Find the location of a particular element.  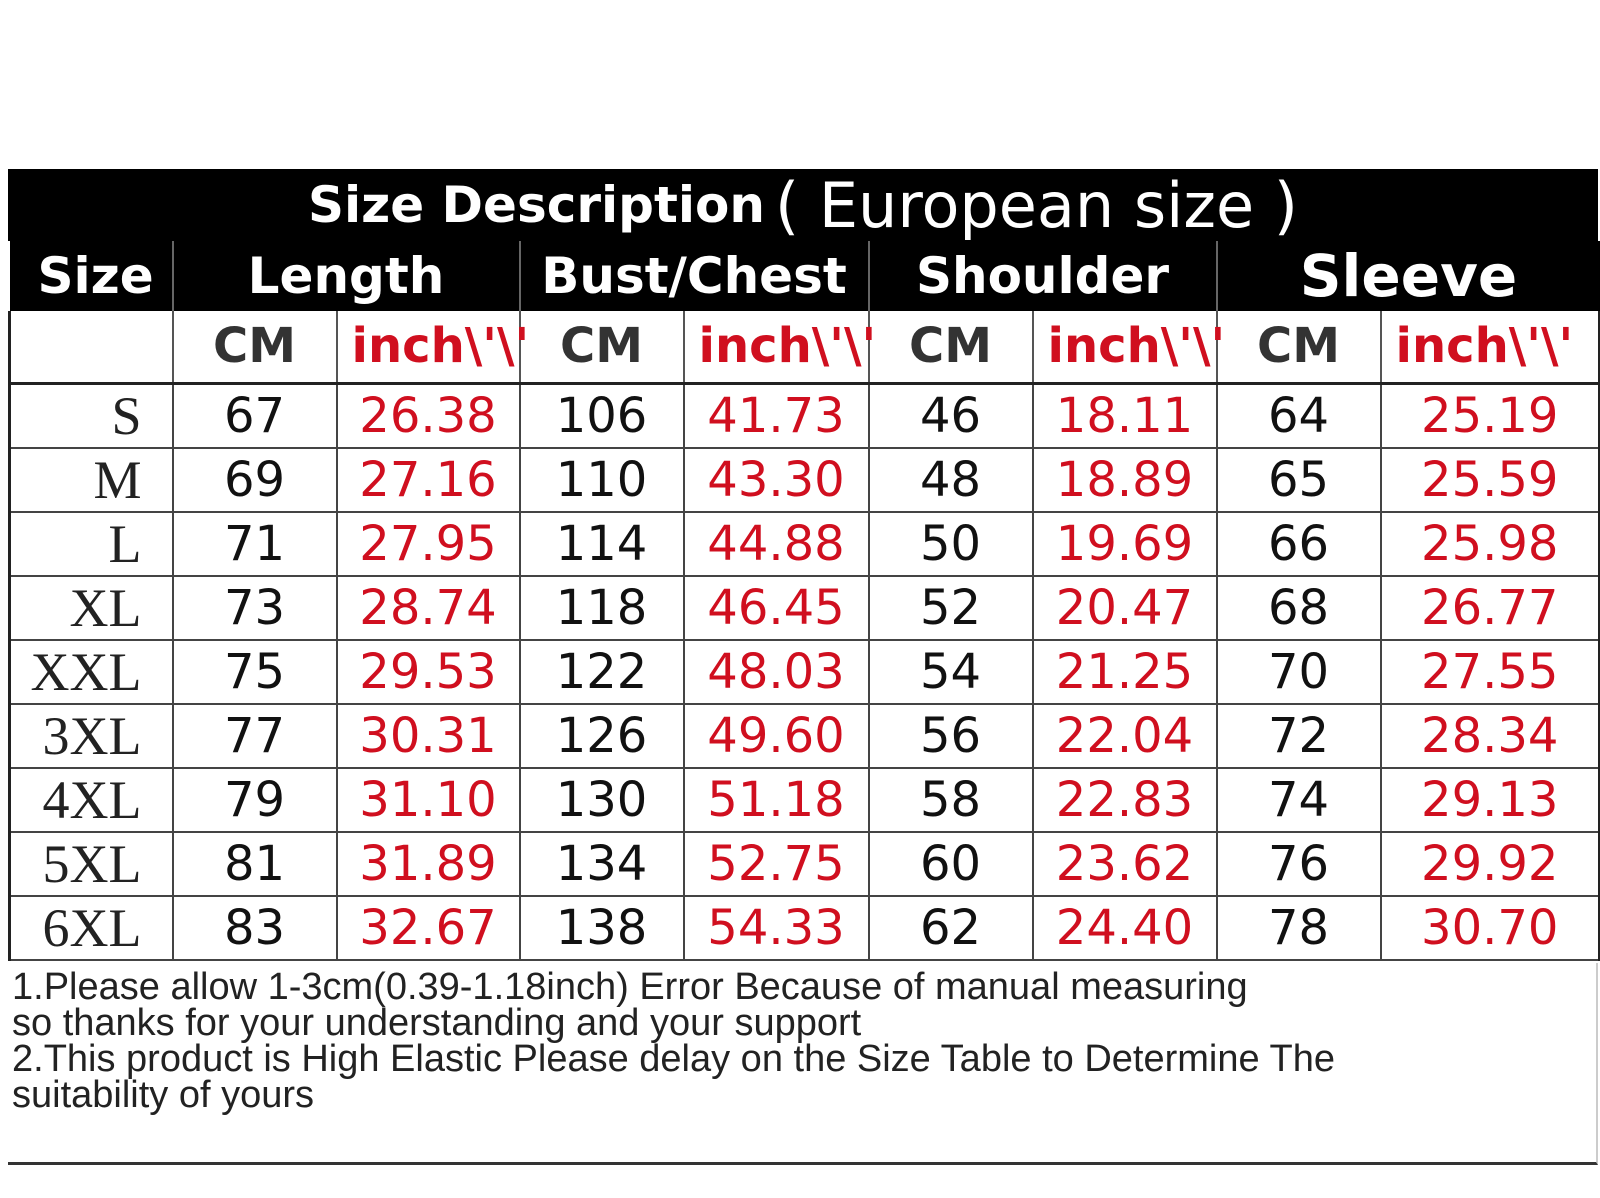

unit-size-blank is located at coordinates (90, 348).